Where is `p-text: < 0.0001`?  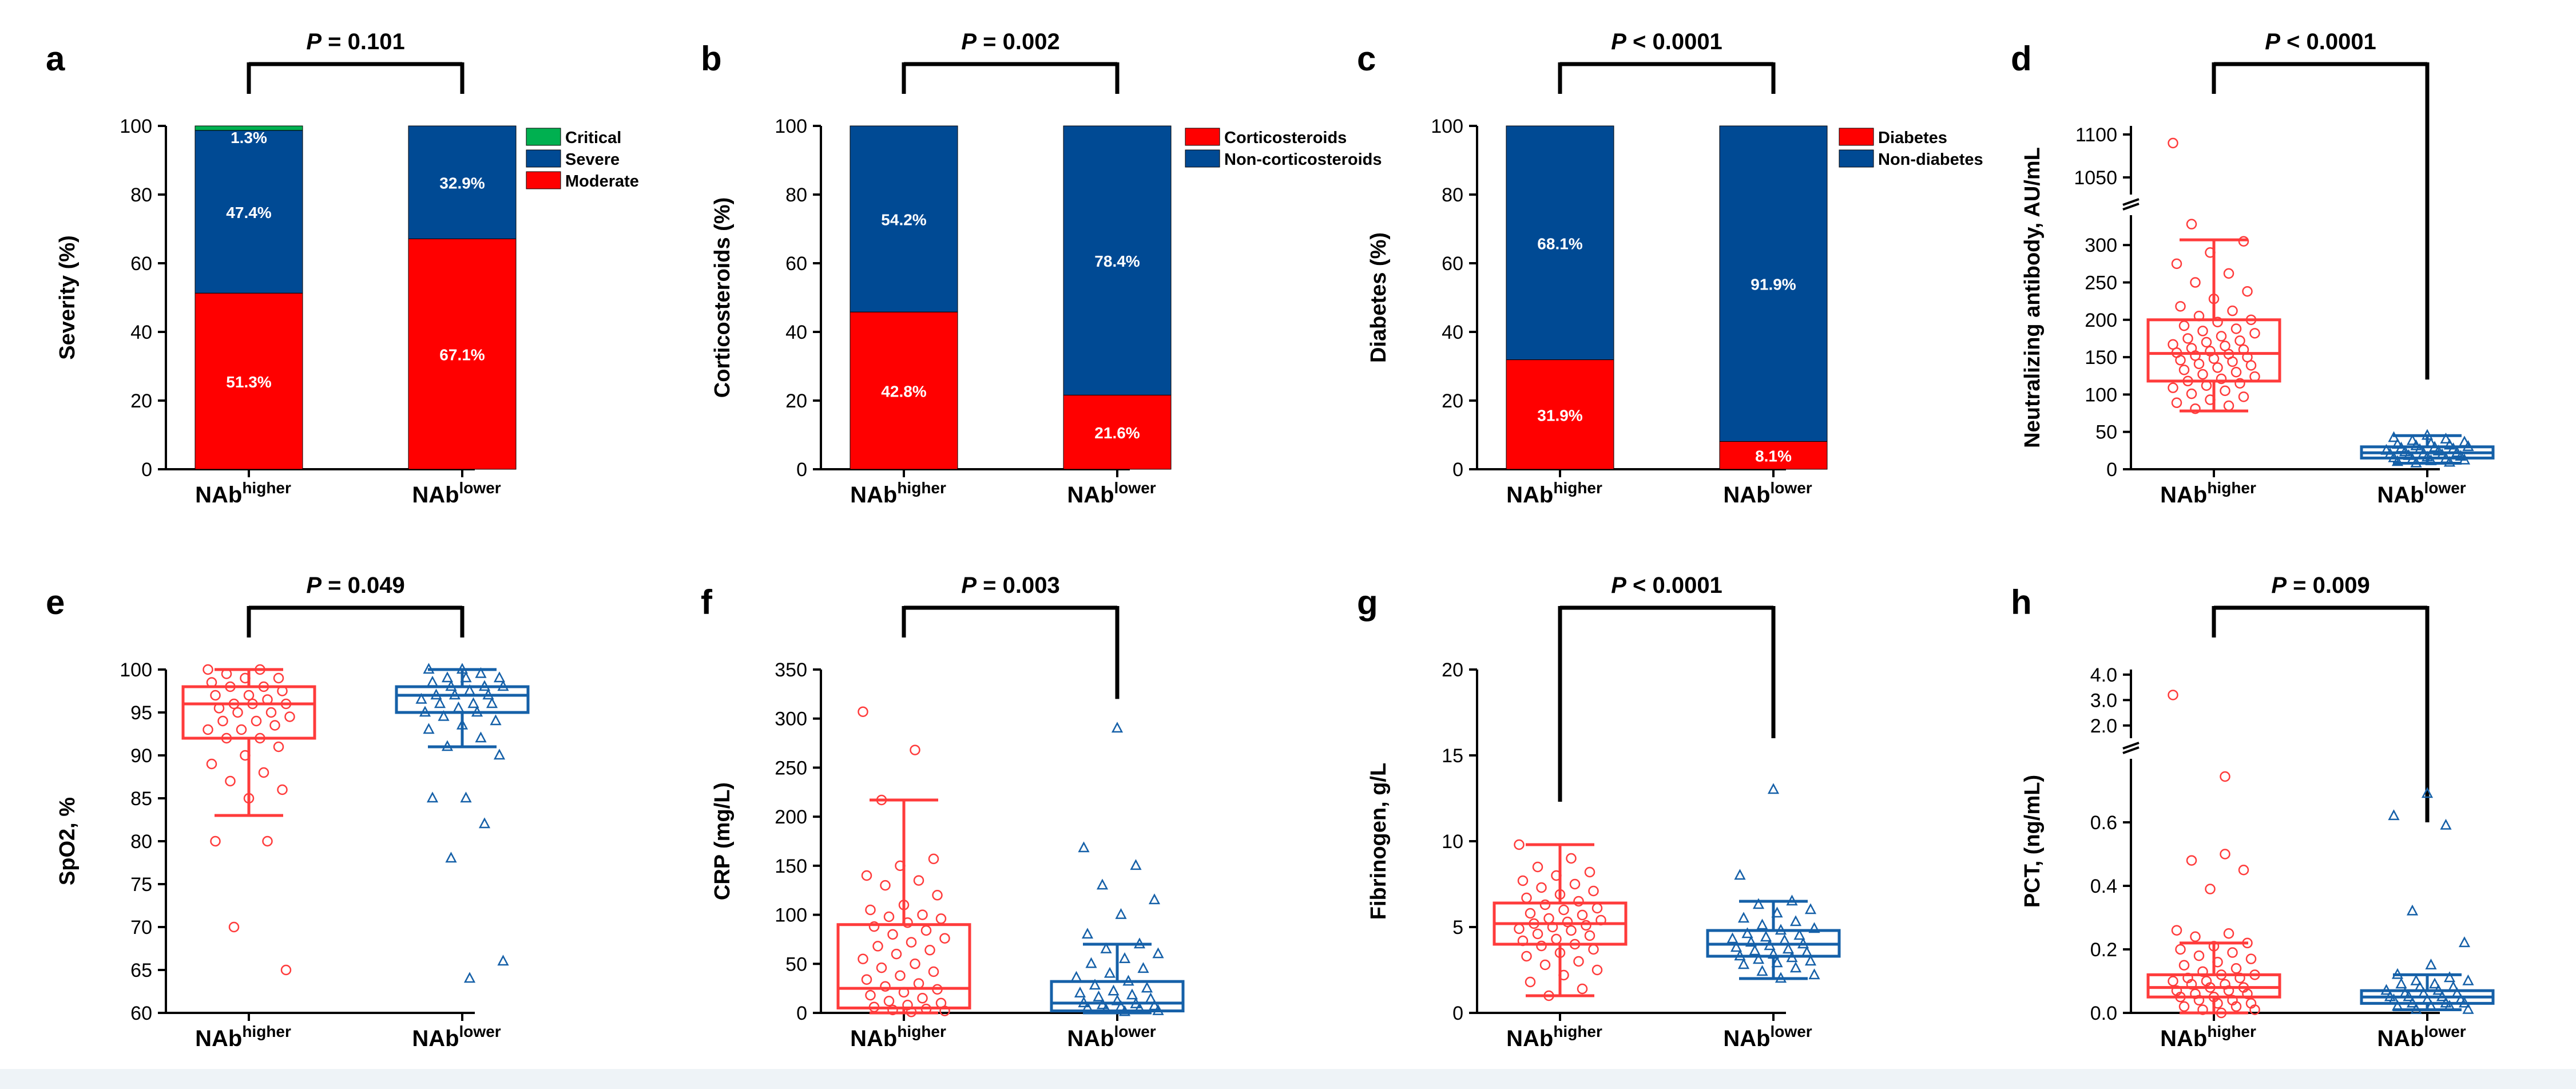 p-text: < 0.0001 is located at coordinates (1674, 585).